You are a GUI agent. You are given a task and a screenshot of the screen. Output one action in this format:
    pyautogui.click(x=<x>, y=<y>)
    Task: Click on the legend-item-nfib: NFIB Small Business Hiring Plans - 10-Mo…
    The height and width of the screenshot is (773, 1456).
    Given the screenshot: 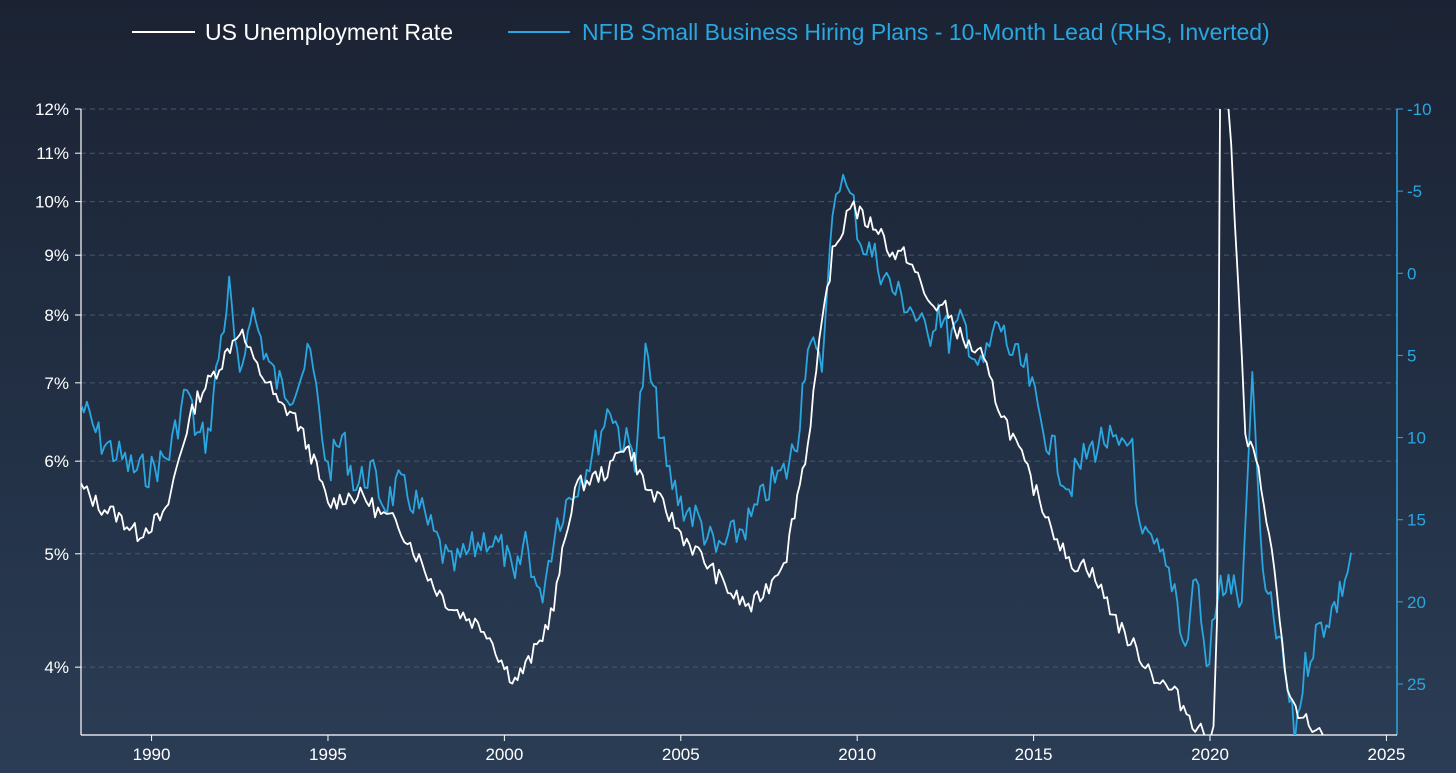 What is the action you would take?
    pyautogui.click(x=889, y=32)
    